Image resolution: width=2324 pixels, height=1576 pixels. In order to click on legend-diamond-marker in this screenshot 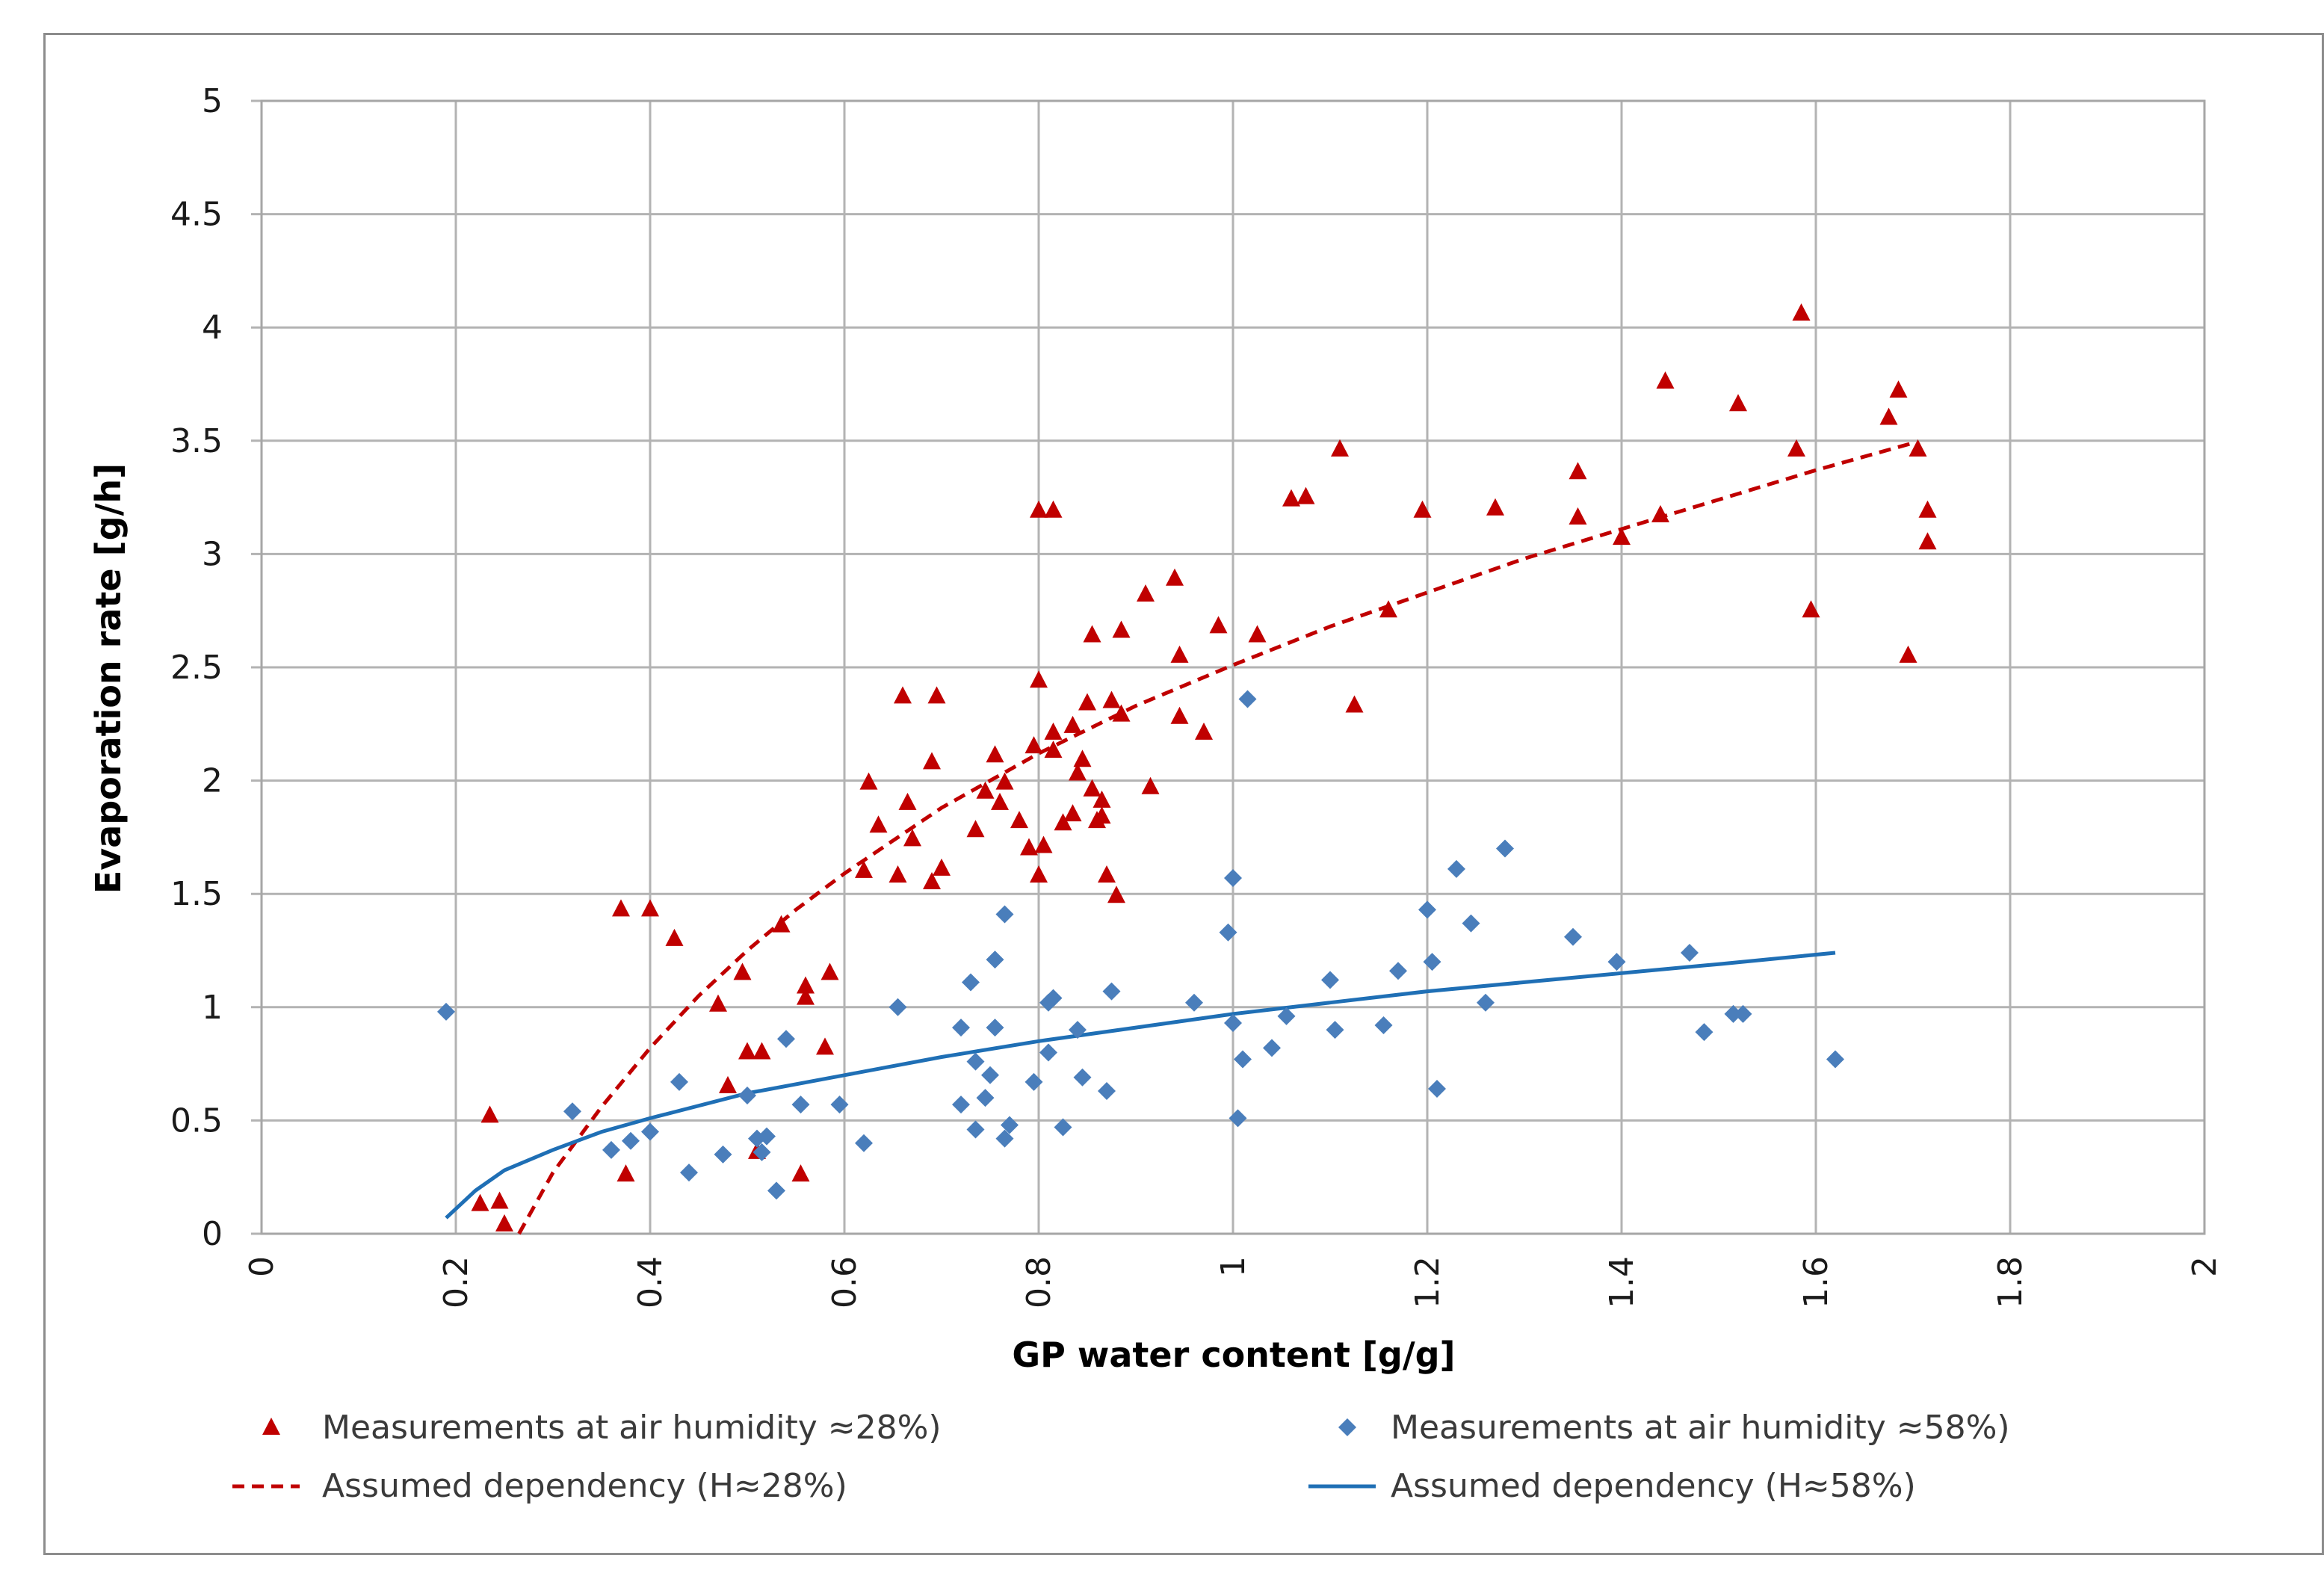, I will do `click(1347, 1427)`.